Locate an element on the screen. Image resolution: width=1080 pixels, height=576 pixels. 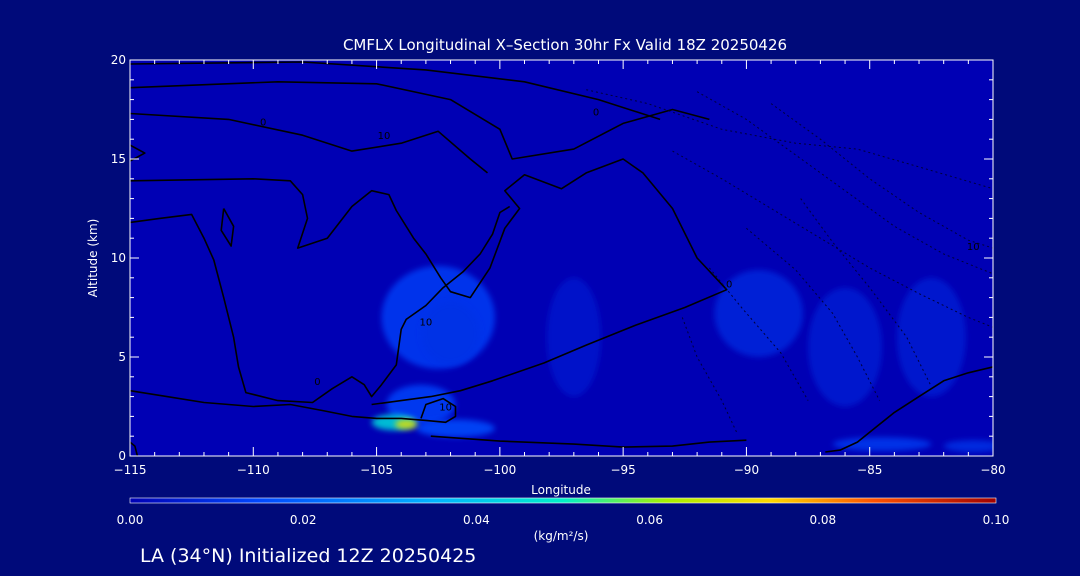
contour-label-3: 0 is located at coordinates (596, 112).